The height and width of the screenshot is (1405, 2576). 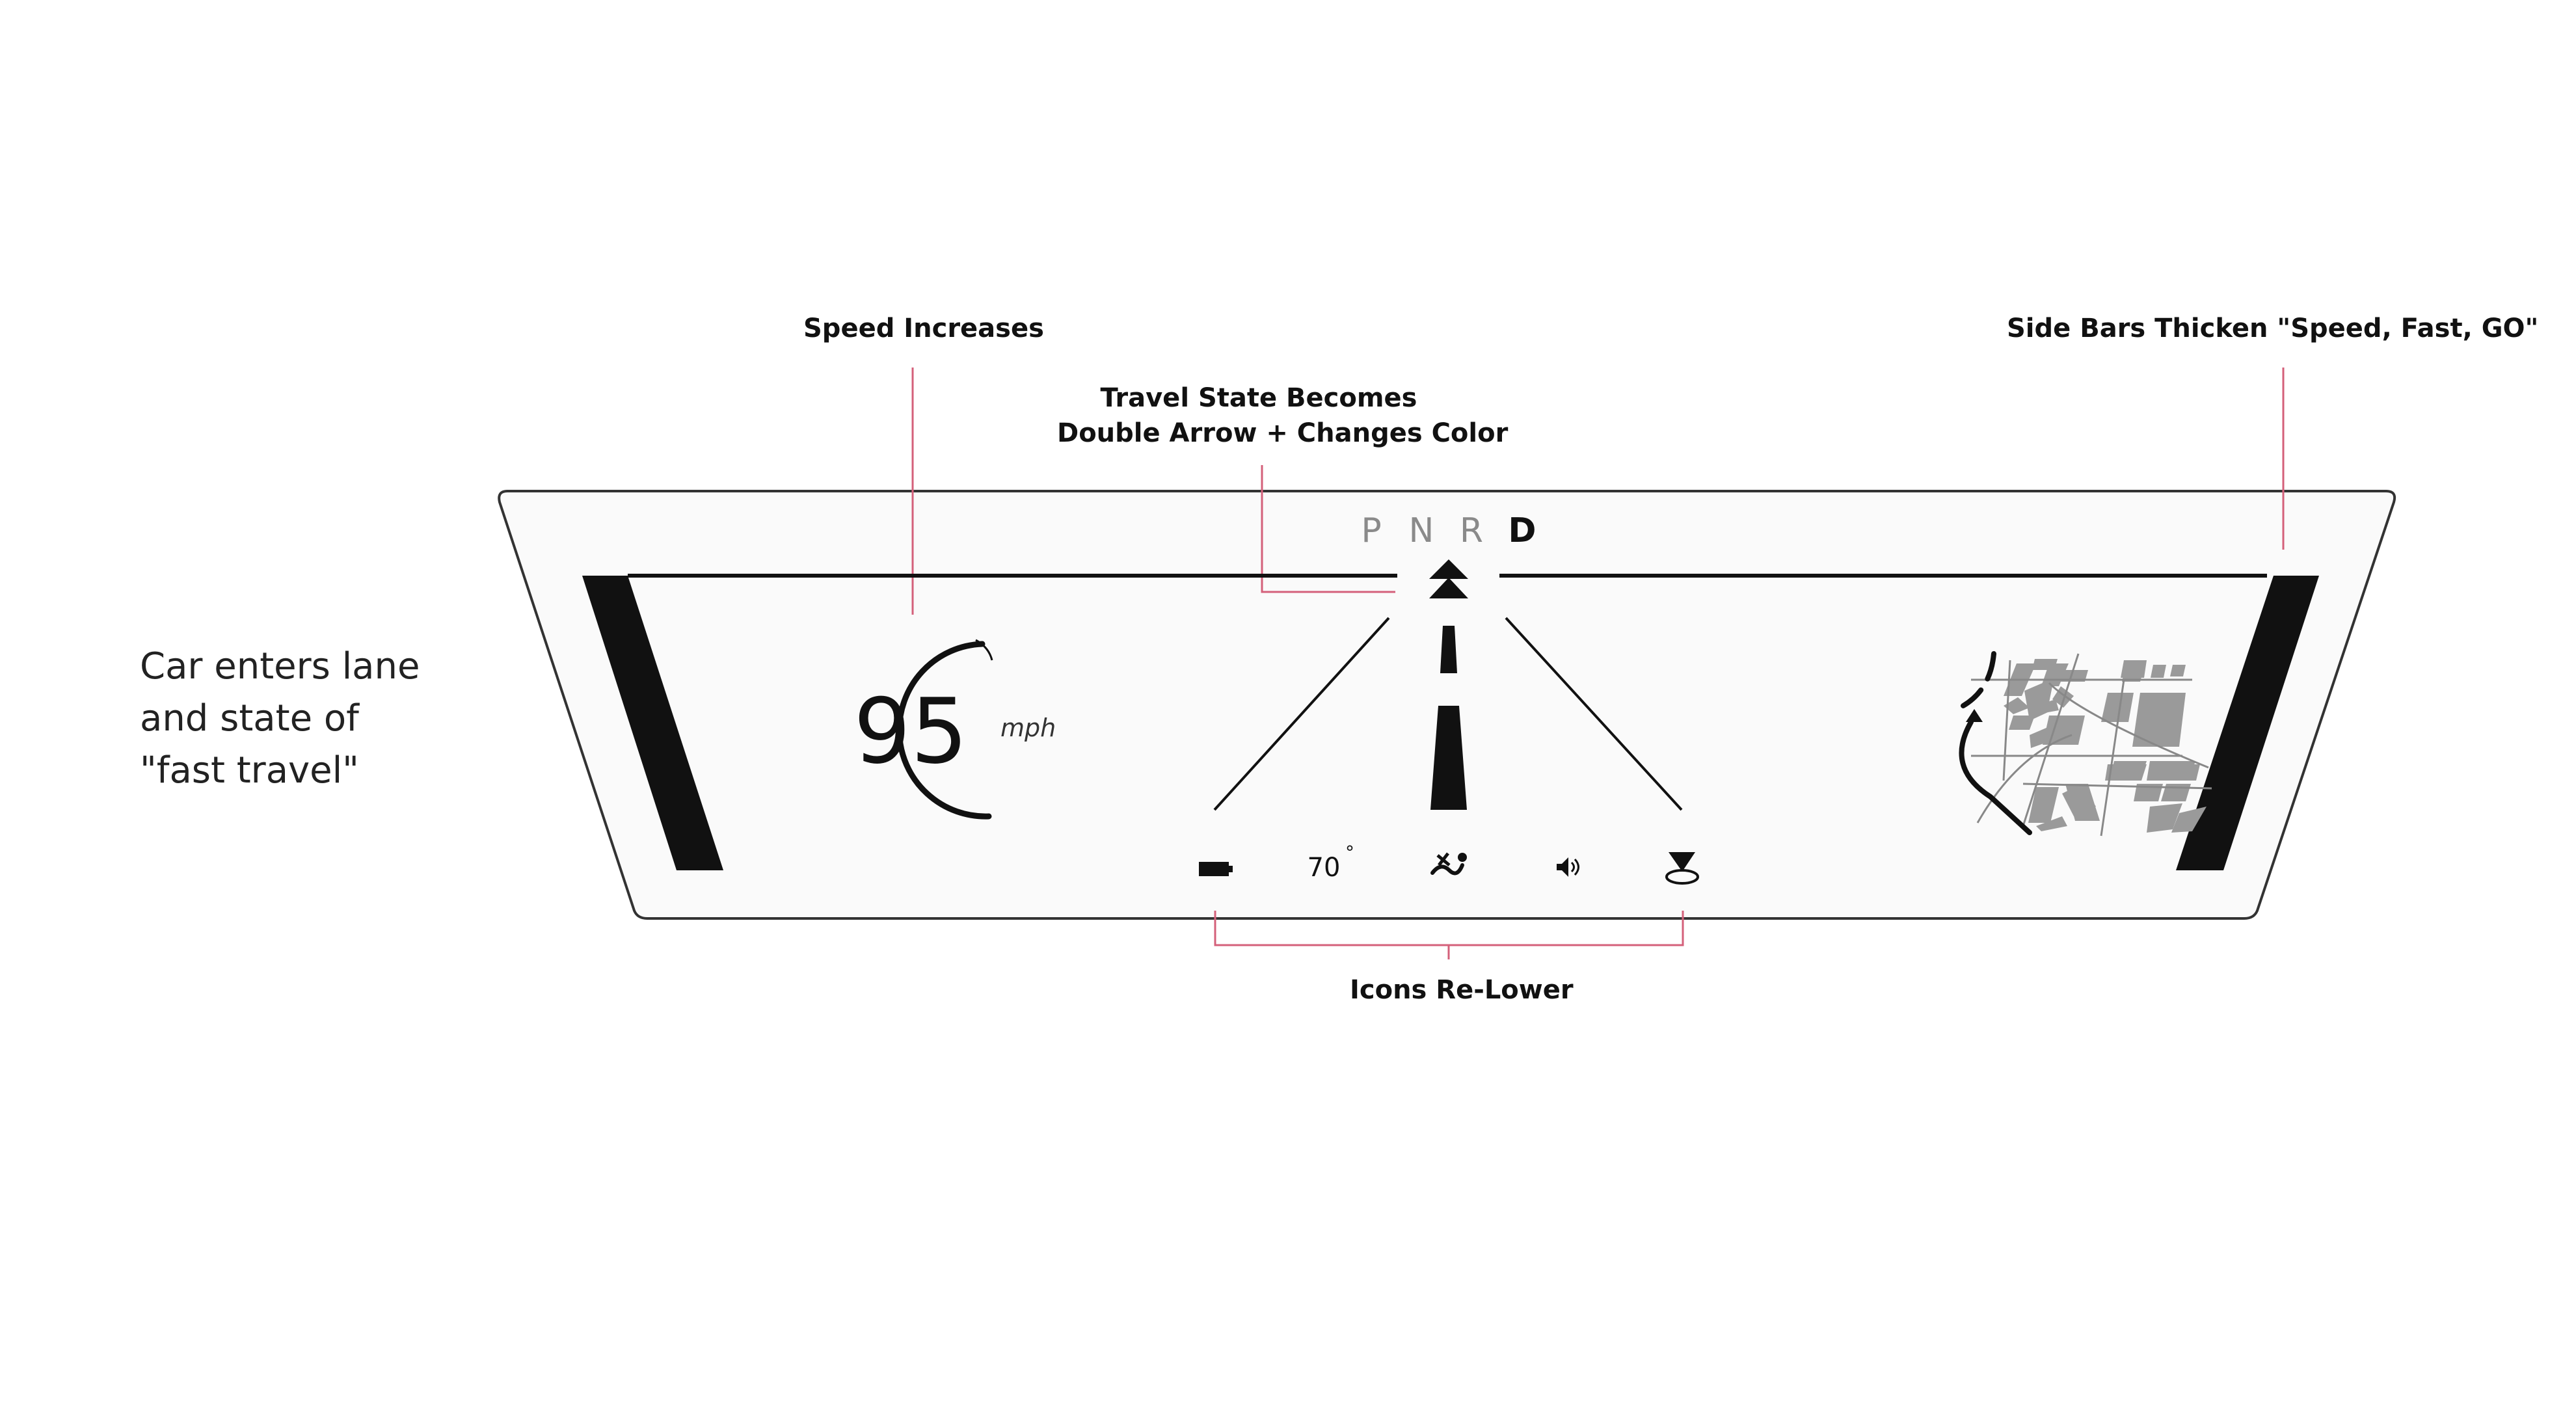 I want to click on callout-travel-state, so click(x=1328, y=529).